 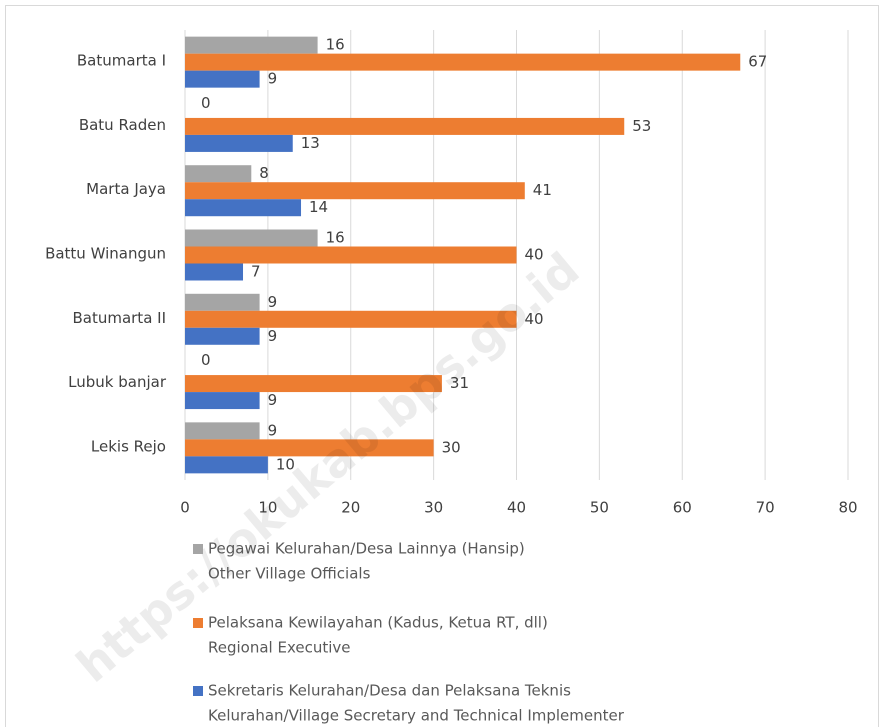 I want to click on y-tick-label: Batumarta I, so click(x=121, y=61).